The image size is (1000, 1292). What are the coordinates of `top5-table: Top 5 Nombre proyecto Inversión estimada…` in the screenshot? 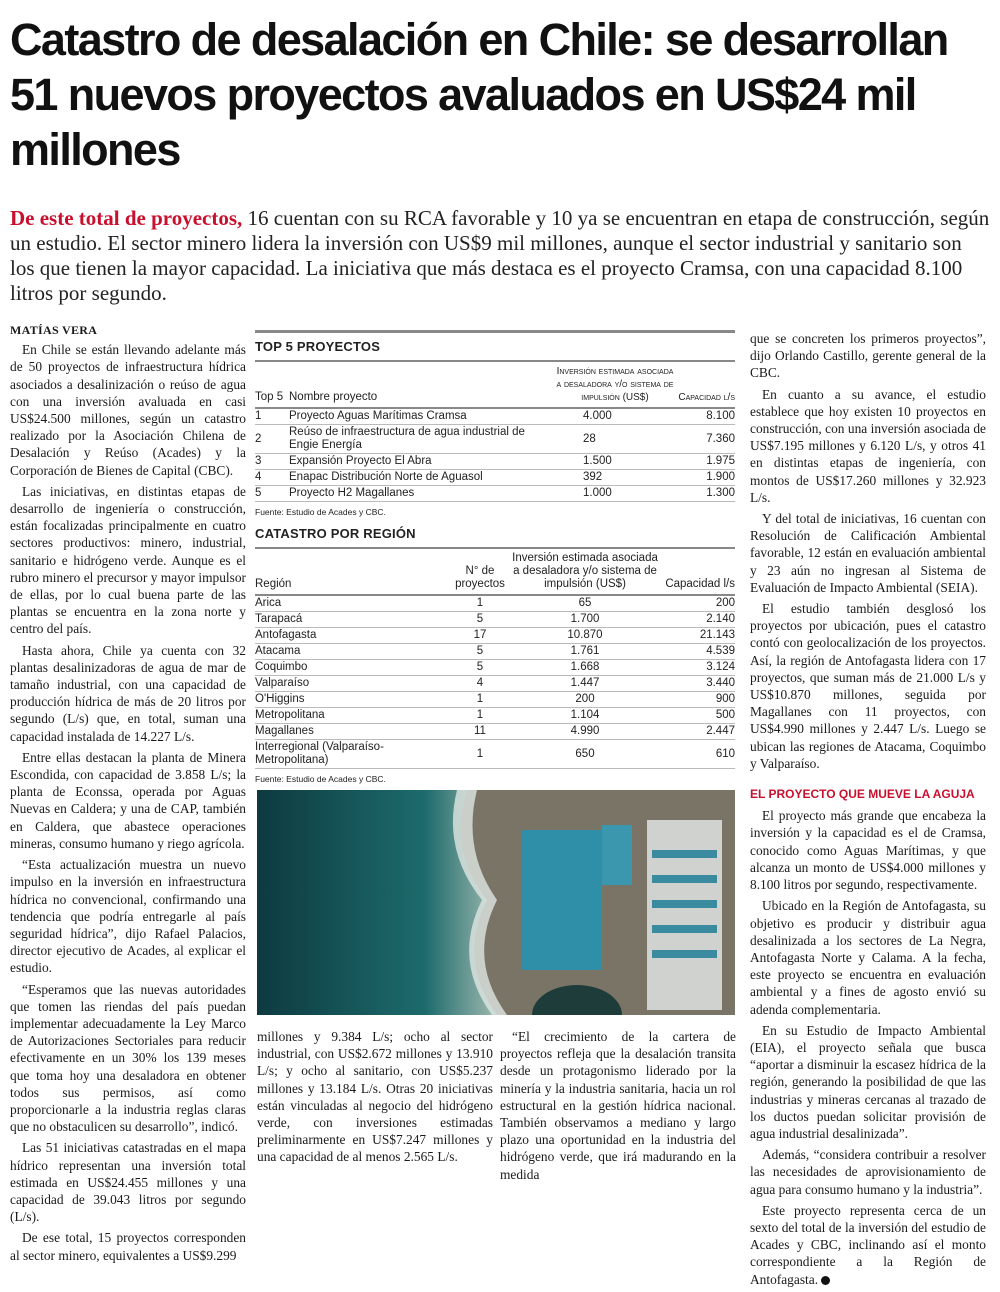 It's located at (495, 432).